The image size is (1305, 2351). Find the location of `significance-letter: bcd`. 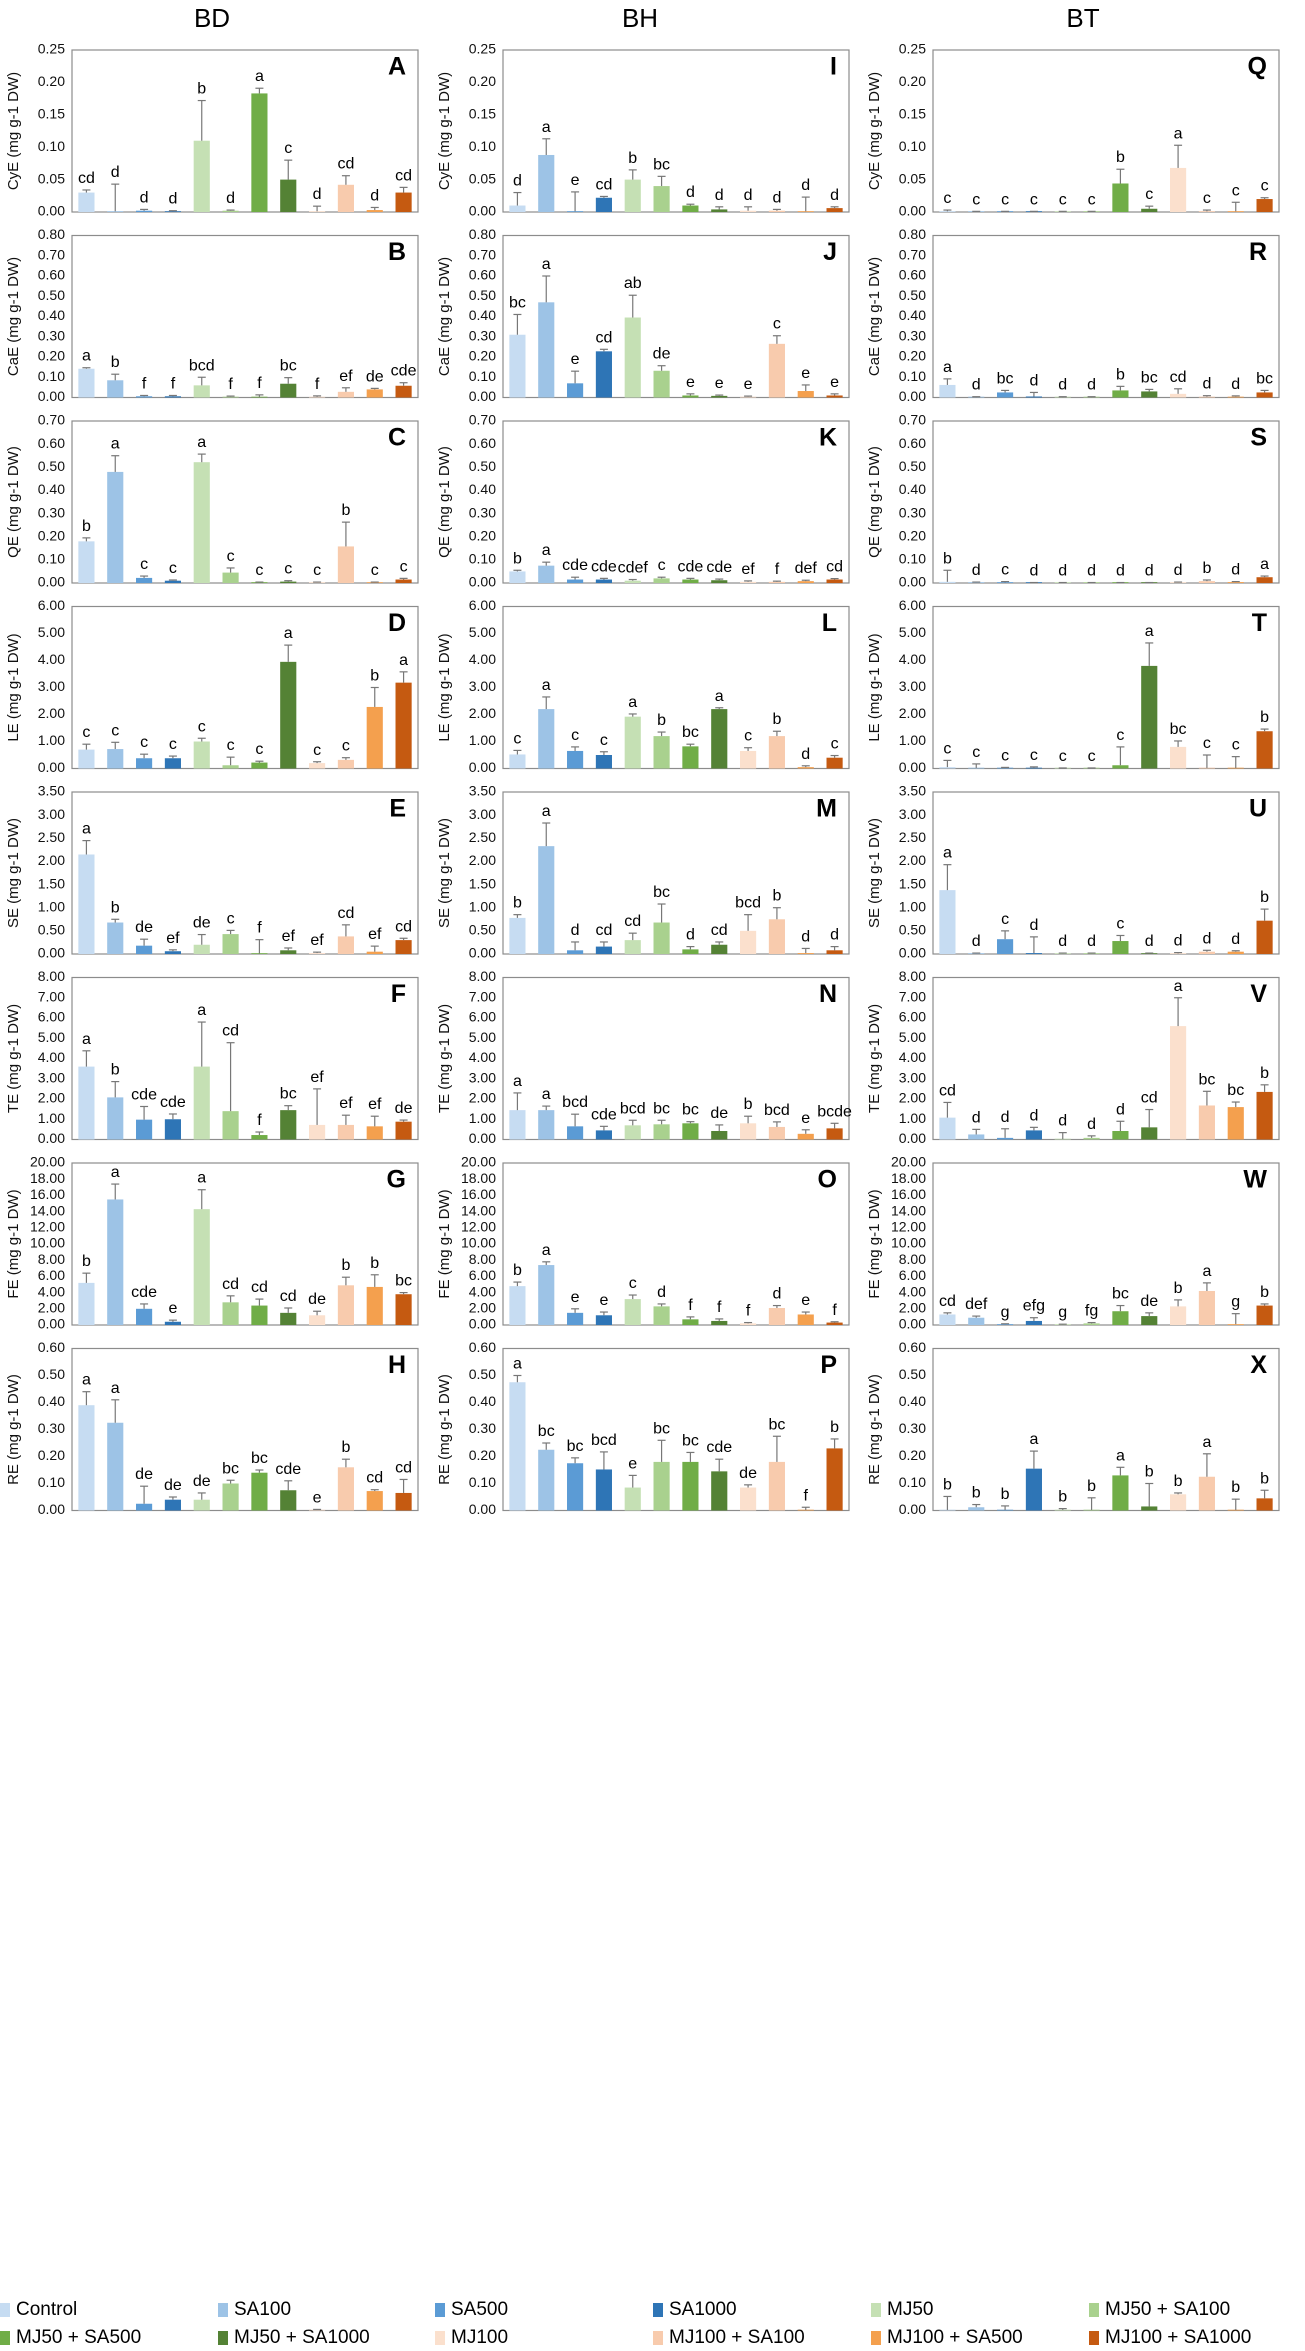

significance-letter: bcd is located at coordinates (202, 365).